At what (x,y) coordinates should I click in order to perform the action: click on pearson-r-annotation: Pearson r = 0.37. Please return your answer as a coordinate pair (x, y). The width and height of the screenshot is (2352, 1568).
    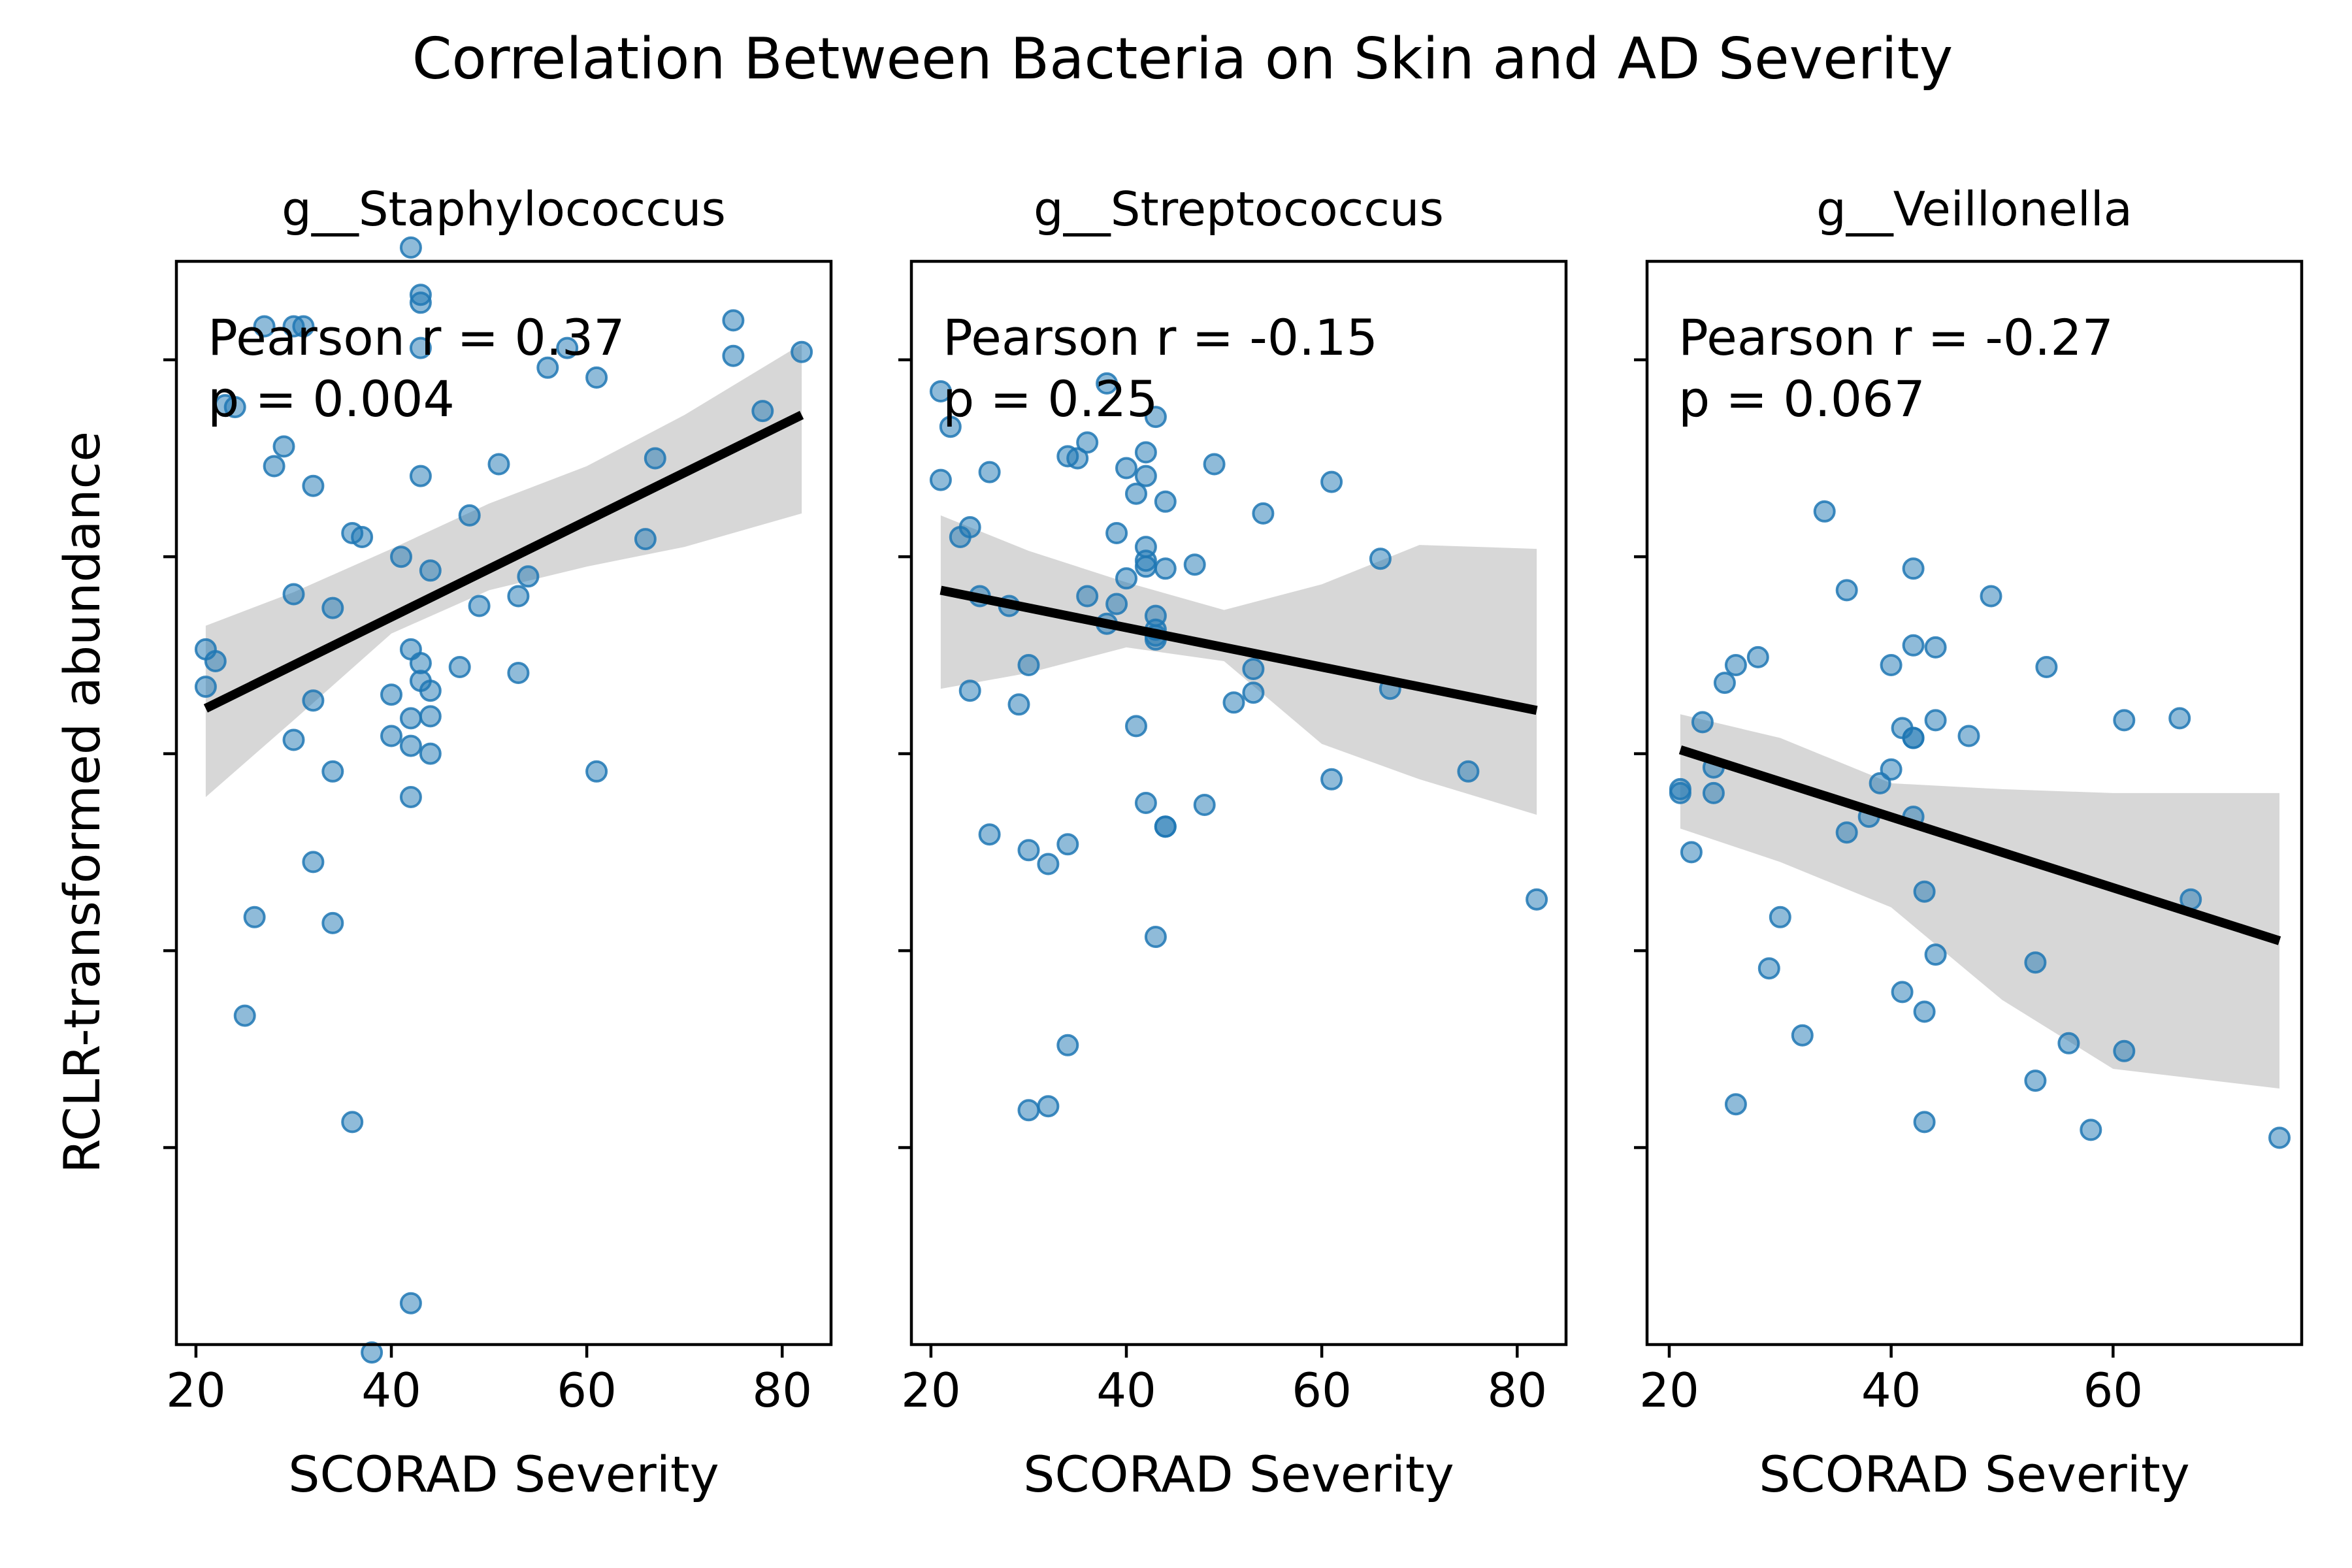
    Looking at the image, I should click on (416, 337).